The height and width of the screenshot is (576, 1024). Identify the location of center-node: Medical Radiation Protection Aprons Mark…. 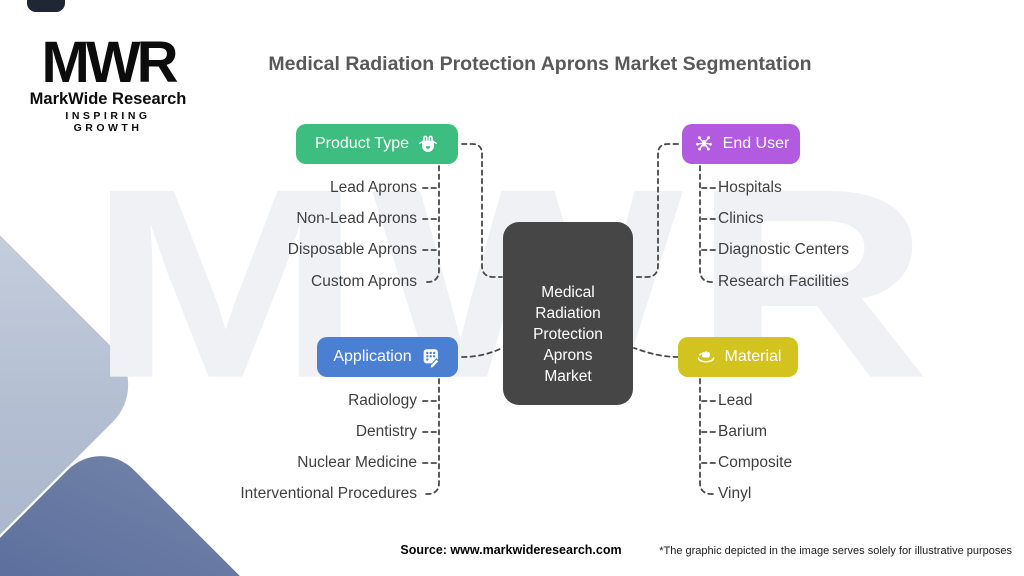
(568, 313).